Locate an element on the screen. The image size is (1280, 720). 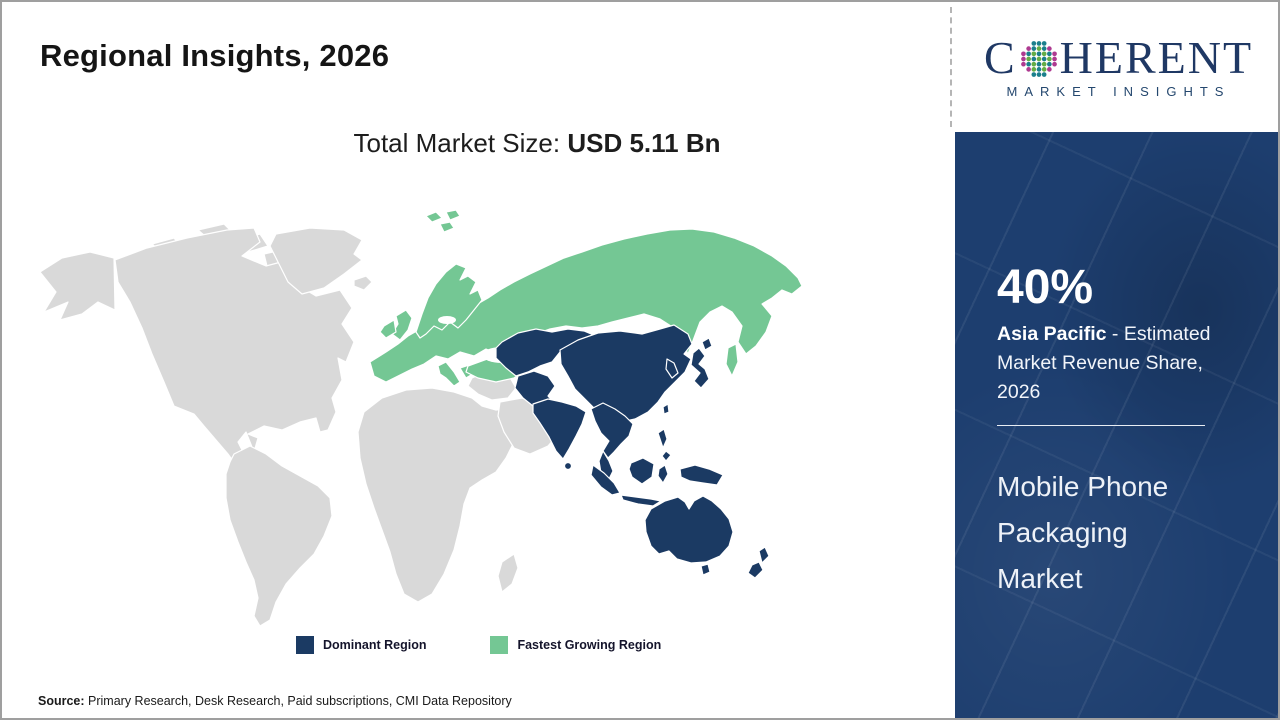
region-europe-russia is located at coordinates (586, 298).